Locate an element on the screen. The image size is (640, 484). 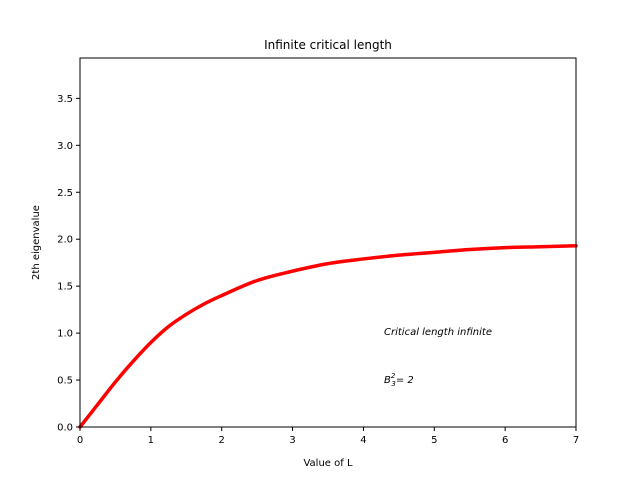
chart-title: Infinite critical length is located at coordinates (328, 45).